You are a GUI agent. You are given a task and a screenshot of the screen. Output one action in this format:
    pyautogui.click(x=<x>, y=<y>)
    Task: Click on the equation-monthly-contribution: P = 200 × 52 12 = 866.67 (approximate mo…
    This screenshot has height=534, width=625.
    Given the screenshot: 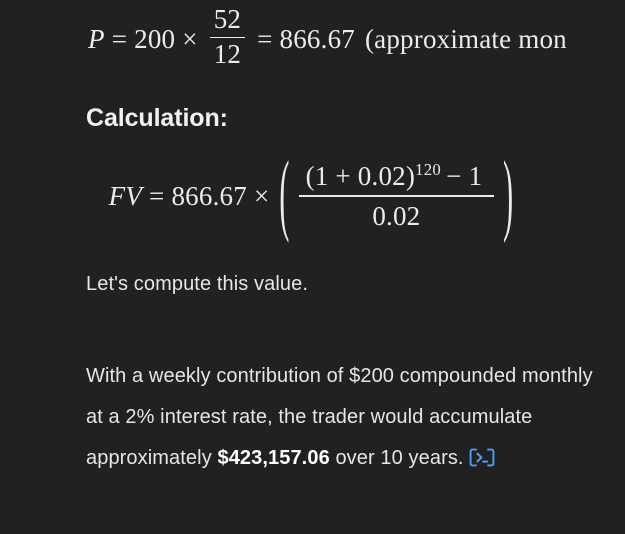 What is the action you would take?
    pyautogui.click(x=327, y=37)
    